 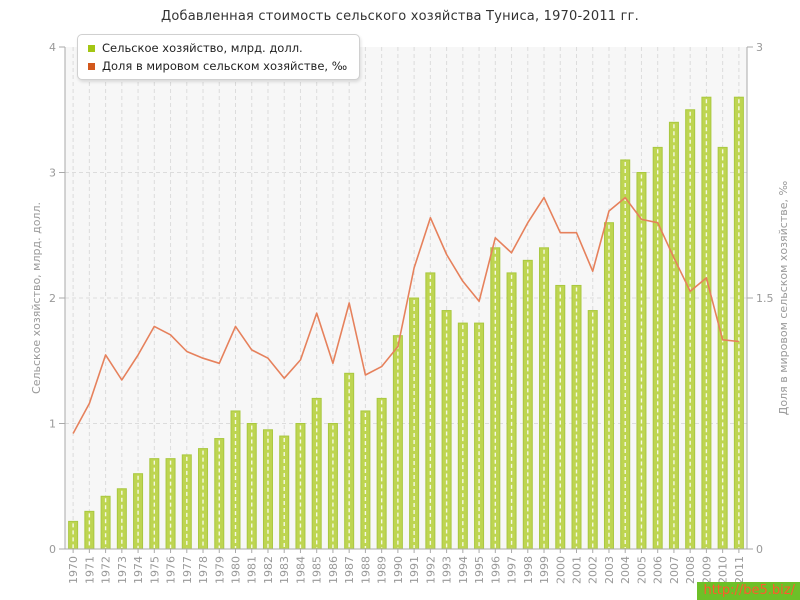 What do you see at coordinates (122, 570) in the screenshot?
I see `x-tick-label: 1973` at bounding box center [122, 570].